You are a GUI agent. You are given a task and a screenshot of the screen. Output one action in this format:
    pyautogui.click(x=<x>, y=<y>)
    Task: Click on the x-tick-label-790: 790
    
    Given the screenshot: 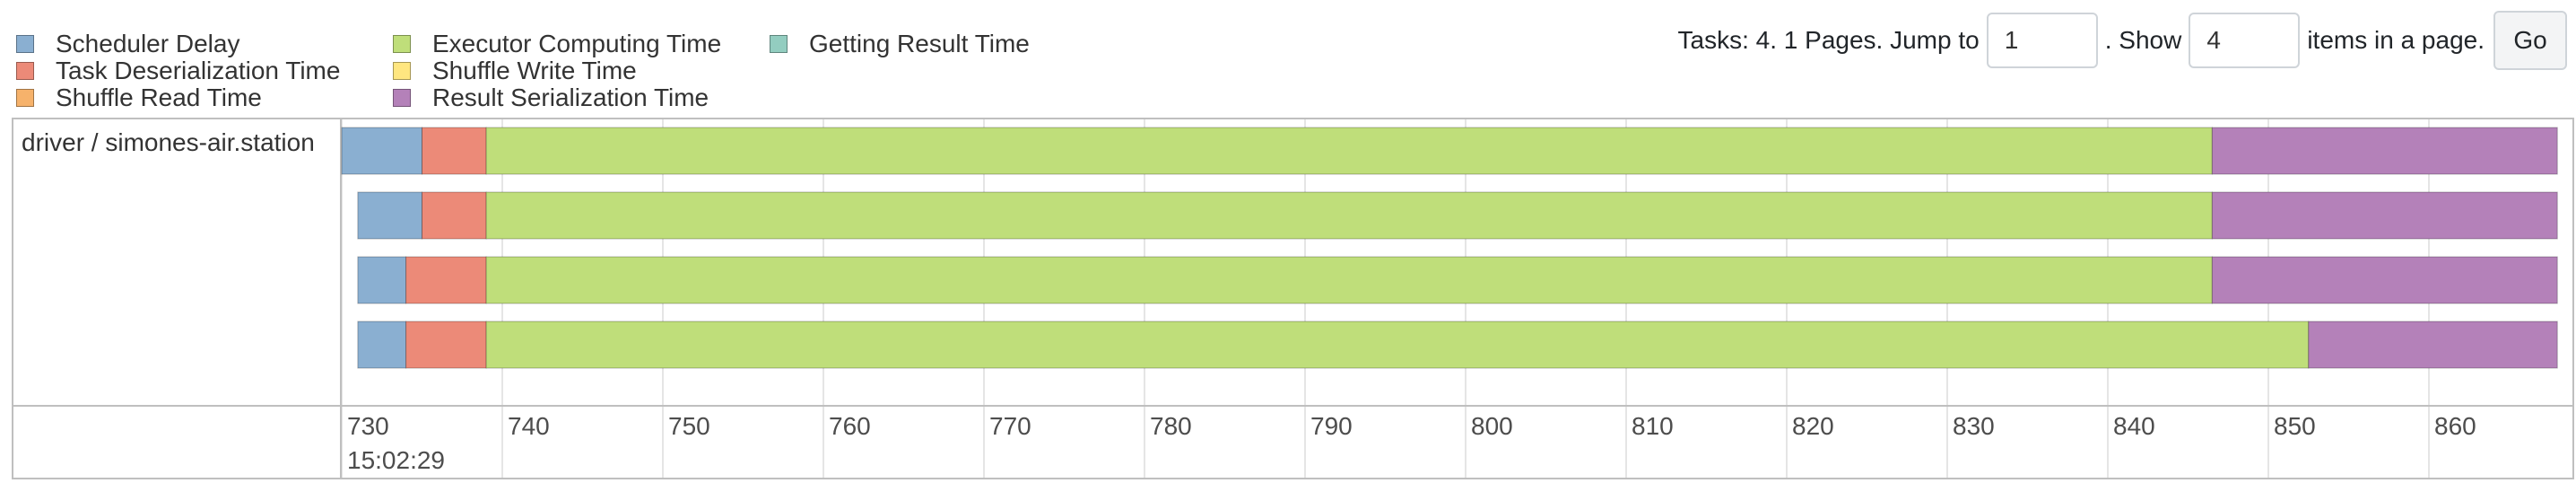 What is the action you would take?
    pyautogui.click(x=1331, y=426)
    